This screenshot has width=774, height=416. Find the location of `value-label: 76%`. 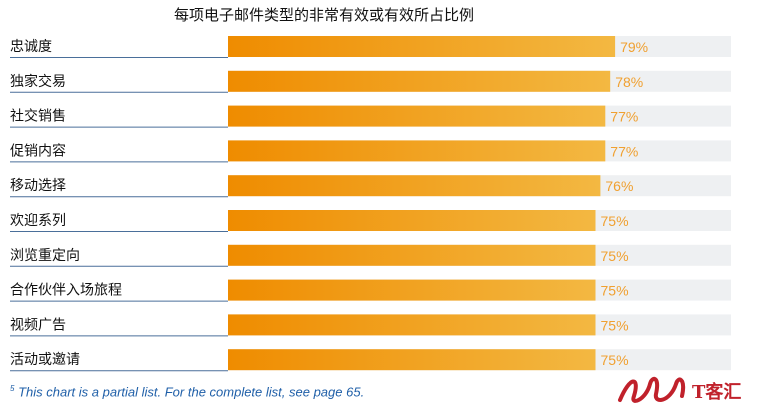

value-label: 76% is located at coordinates (619, 186).